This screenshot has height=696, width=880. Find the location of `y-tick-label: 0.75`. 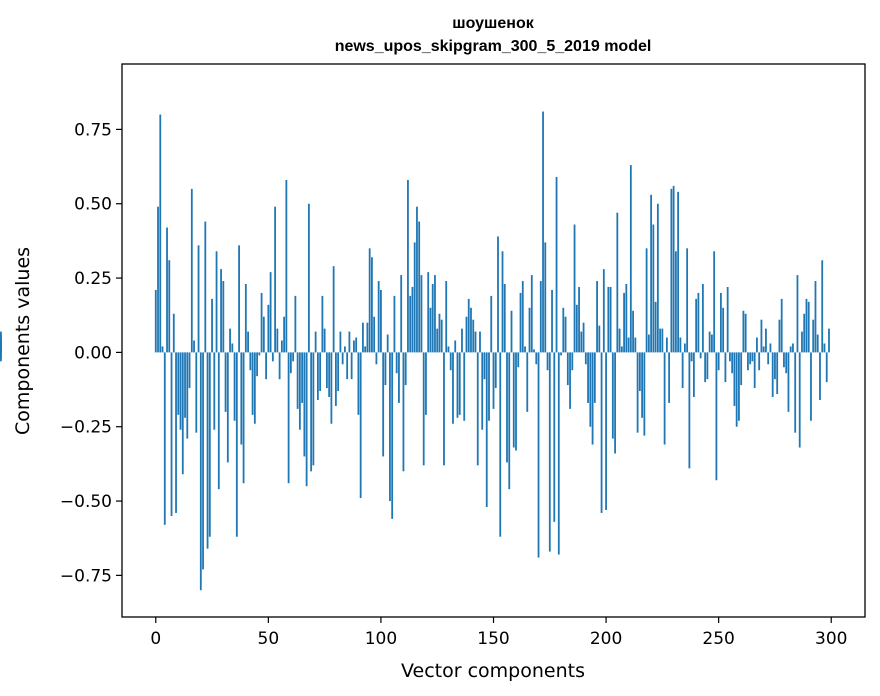

y-tick-label: 0.75 is located at coordinates (93, 130).